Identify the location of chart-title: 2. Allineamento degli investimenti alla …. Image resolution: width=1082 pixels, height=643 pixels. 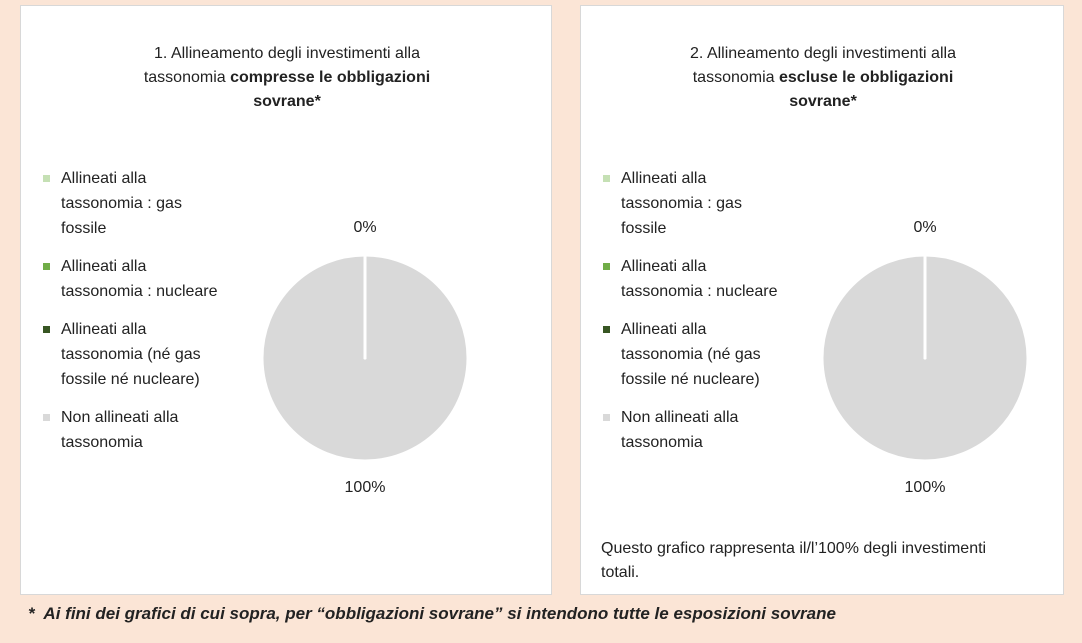
(823, 78).